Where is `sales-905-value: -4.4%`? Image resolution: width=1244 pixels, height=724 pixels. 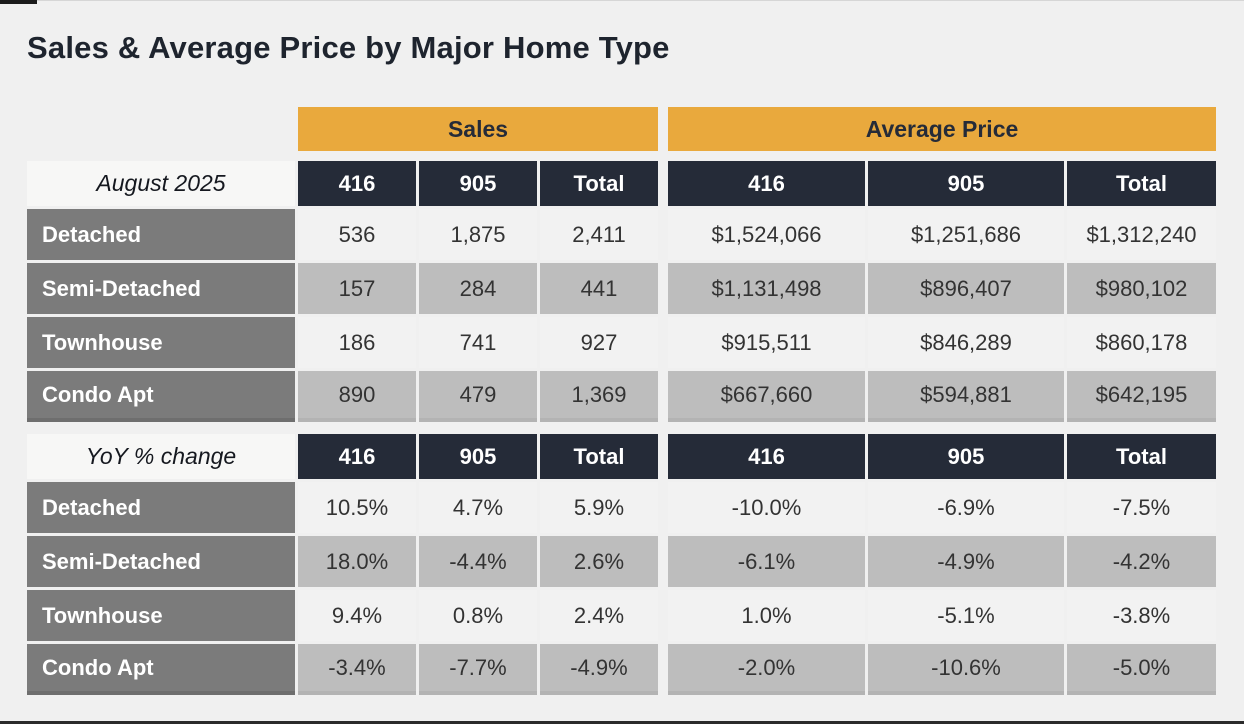
sales-905-value: -4.4% is located at coordinates (478, 561).